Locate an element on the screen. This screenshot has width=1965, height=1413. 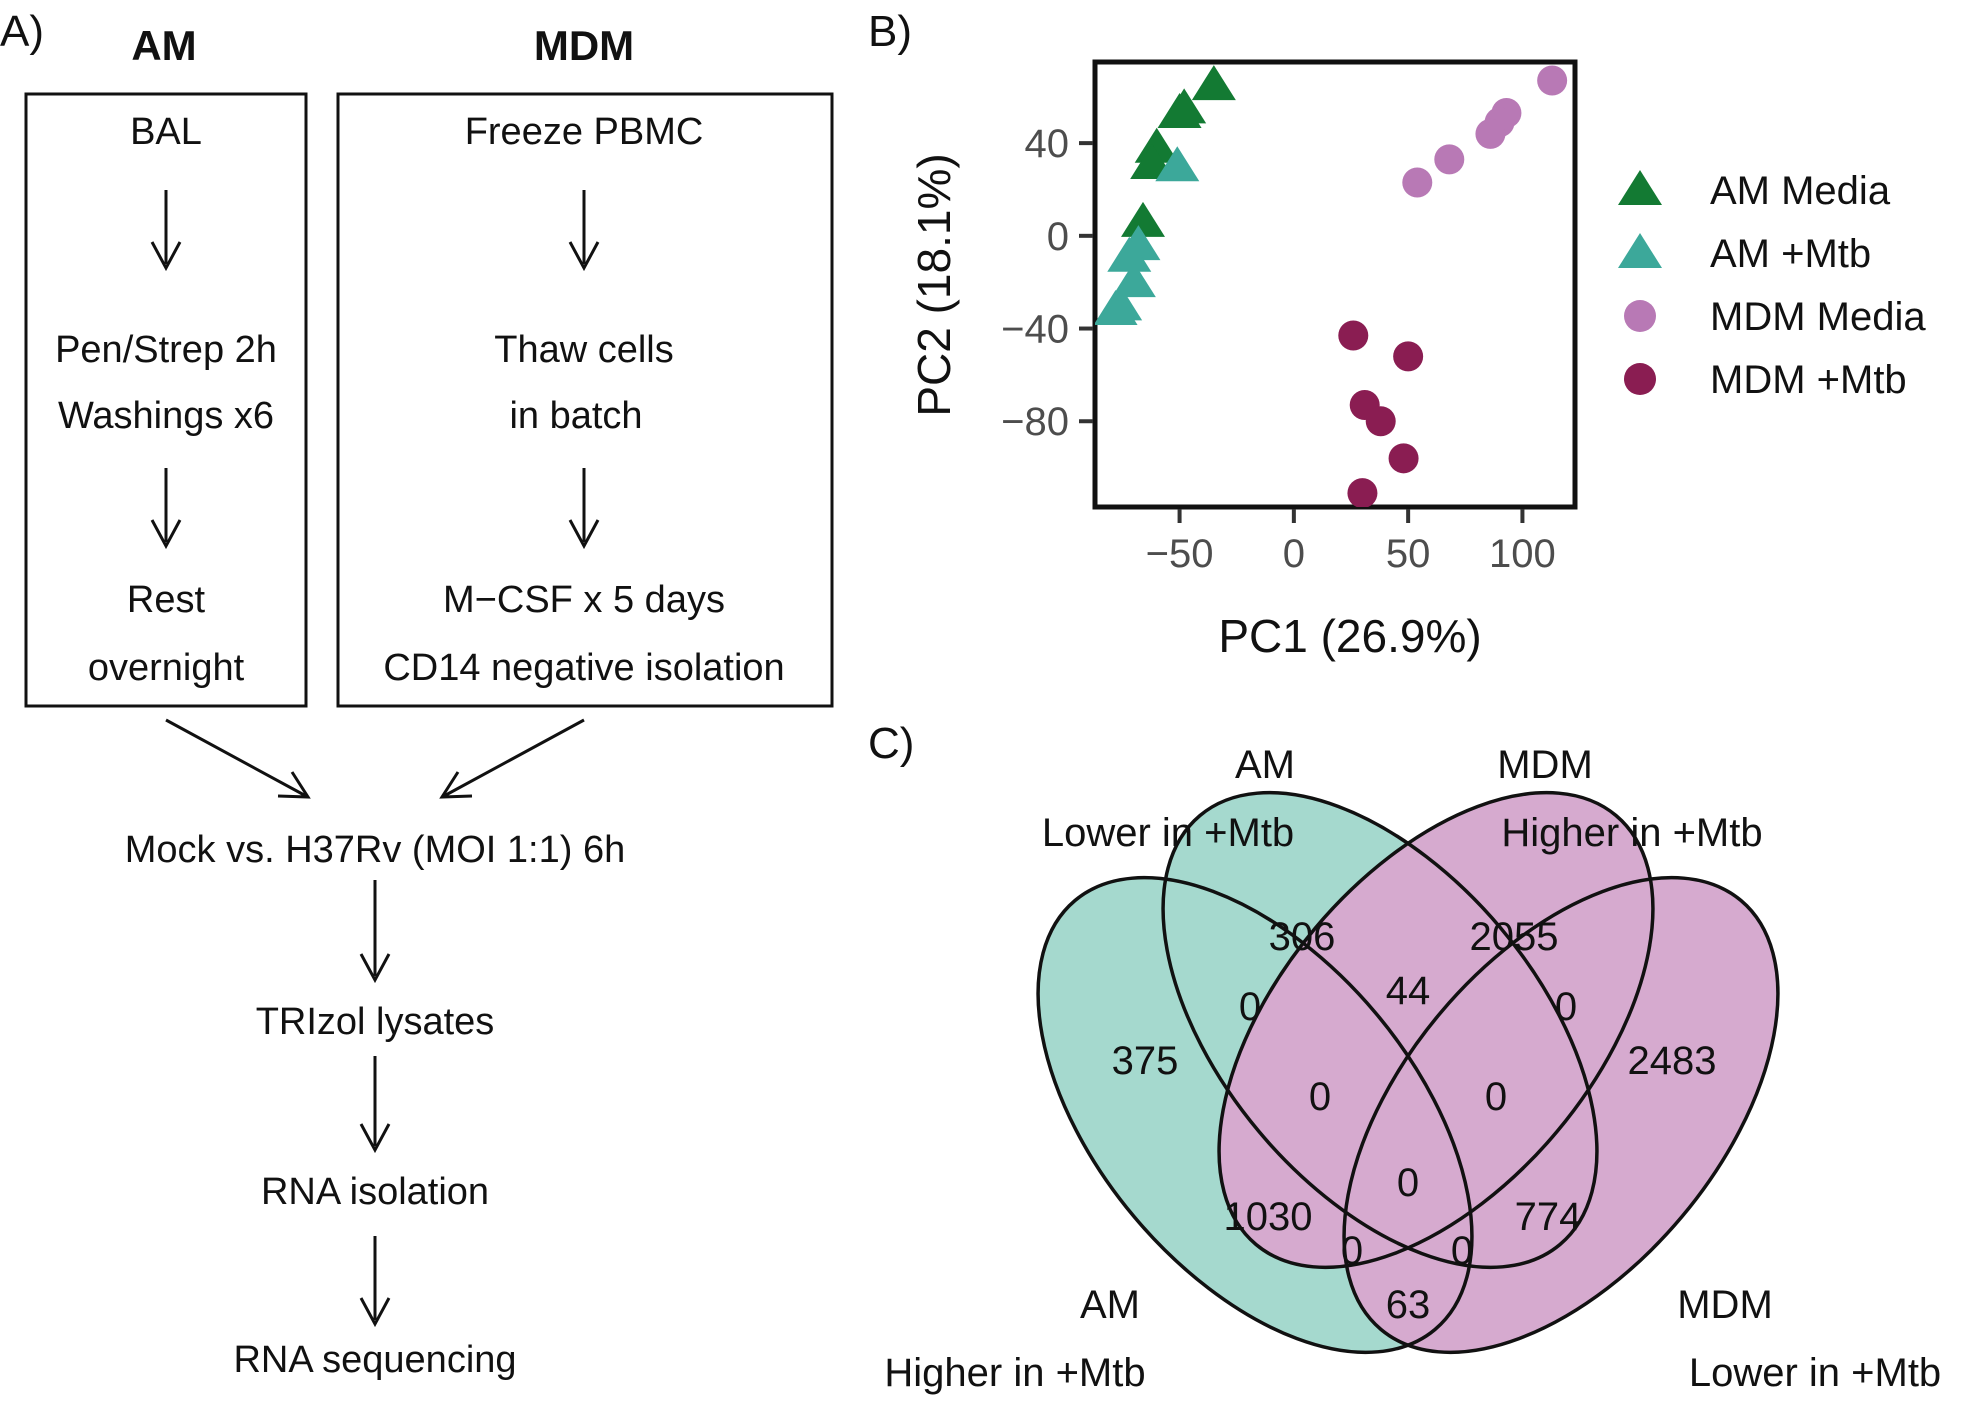
venn-label-mdm-higher-desc: Higher in +Mtb is located at coordinates (1631, 833).